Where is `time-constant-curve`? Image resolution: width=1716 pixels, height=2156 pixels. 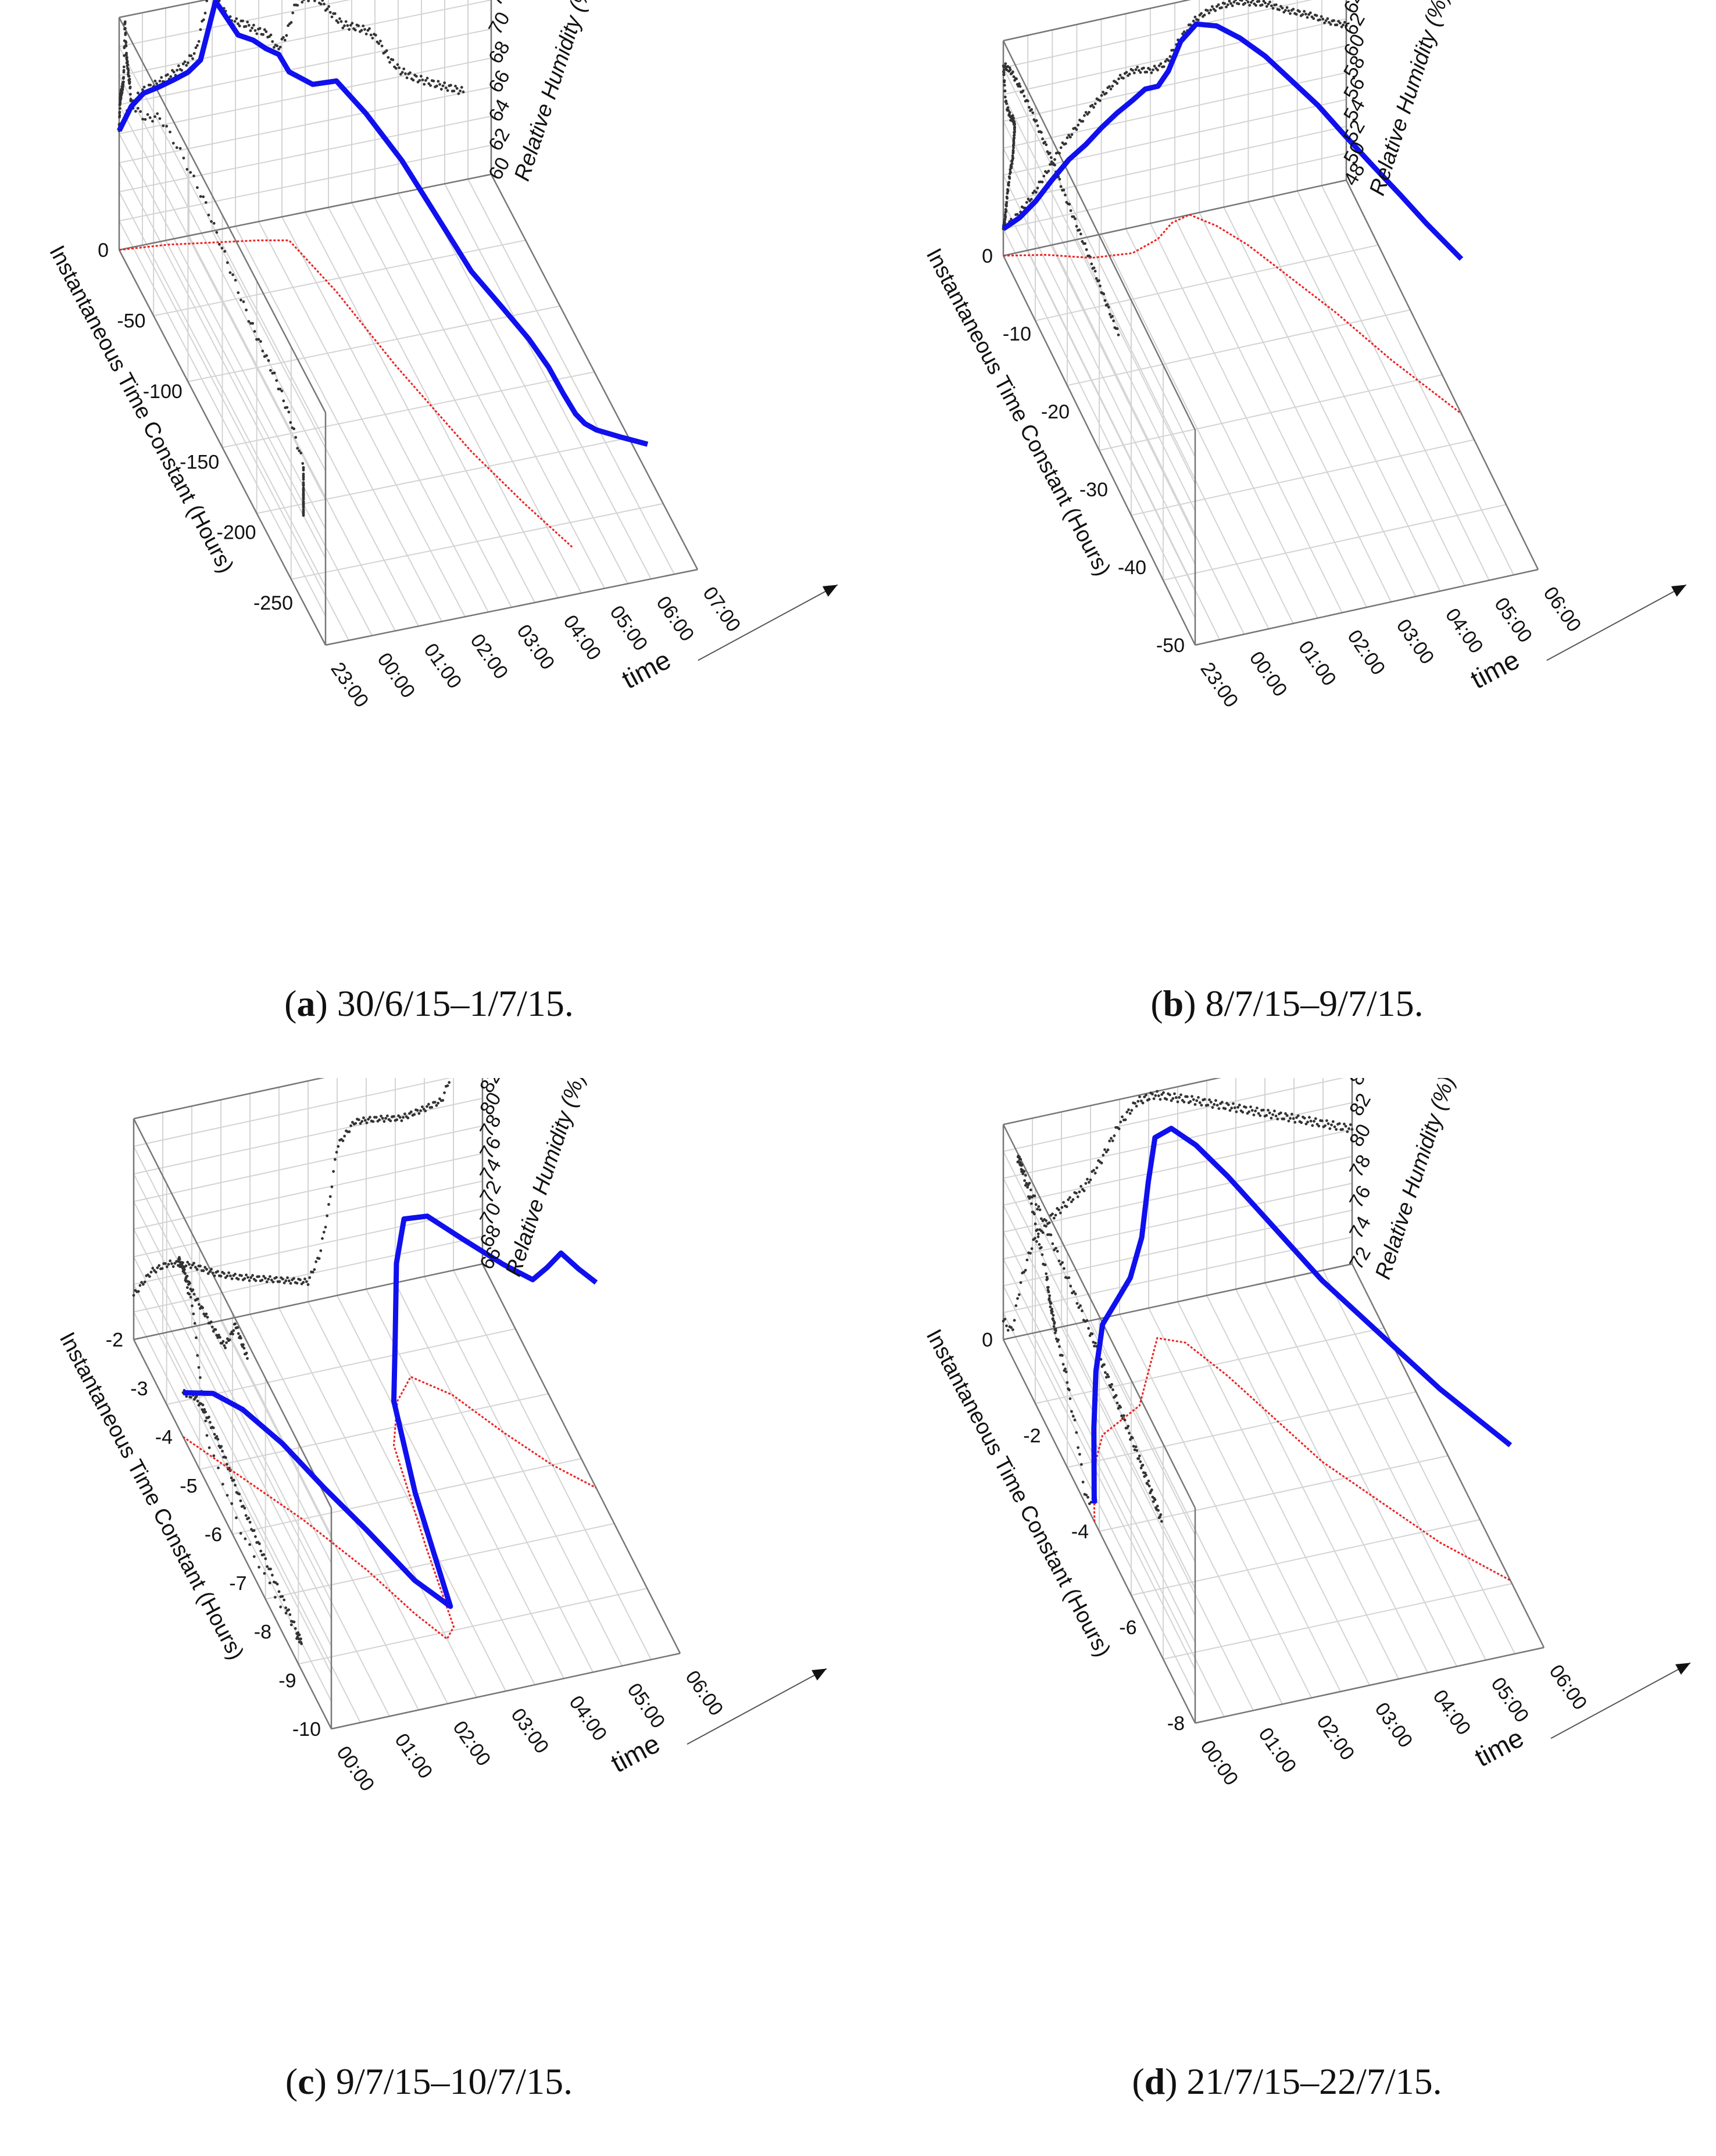 time-constant-curve is located at coordinates (1232, 314).